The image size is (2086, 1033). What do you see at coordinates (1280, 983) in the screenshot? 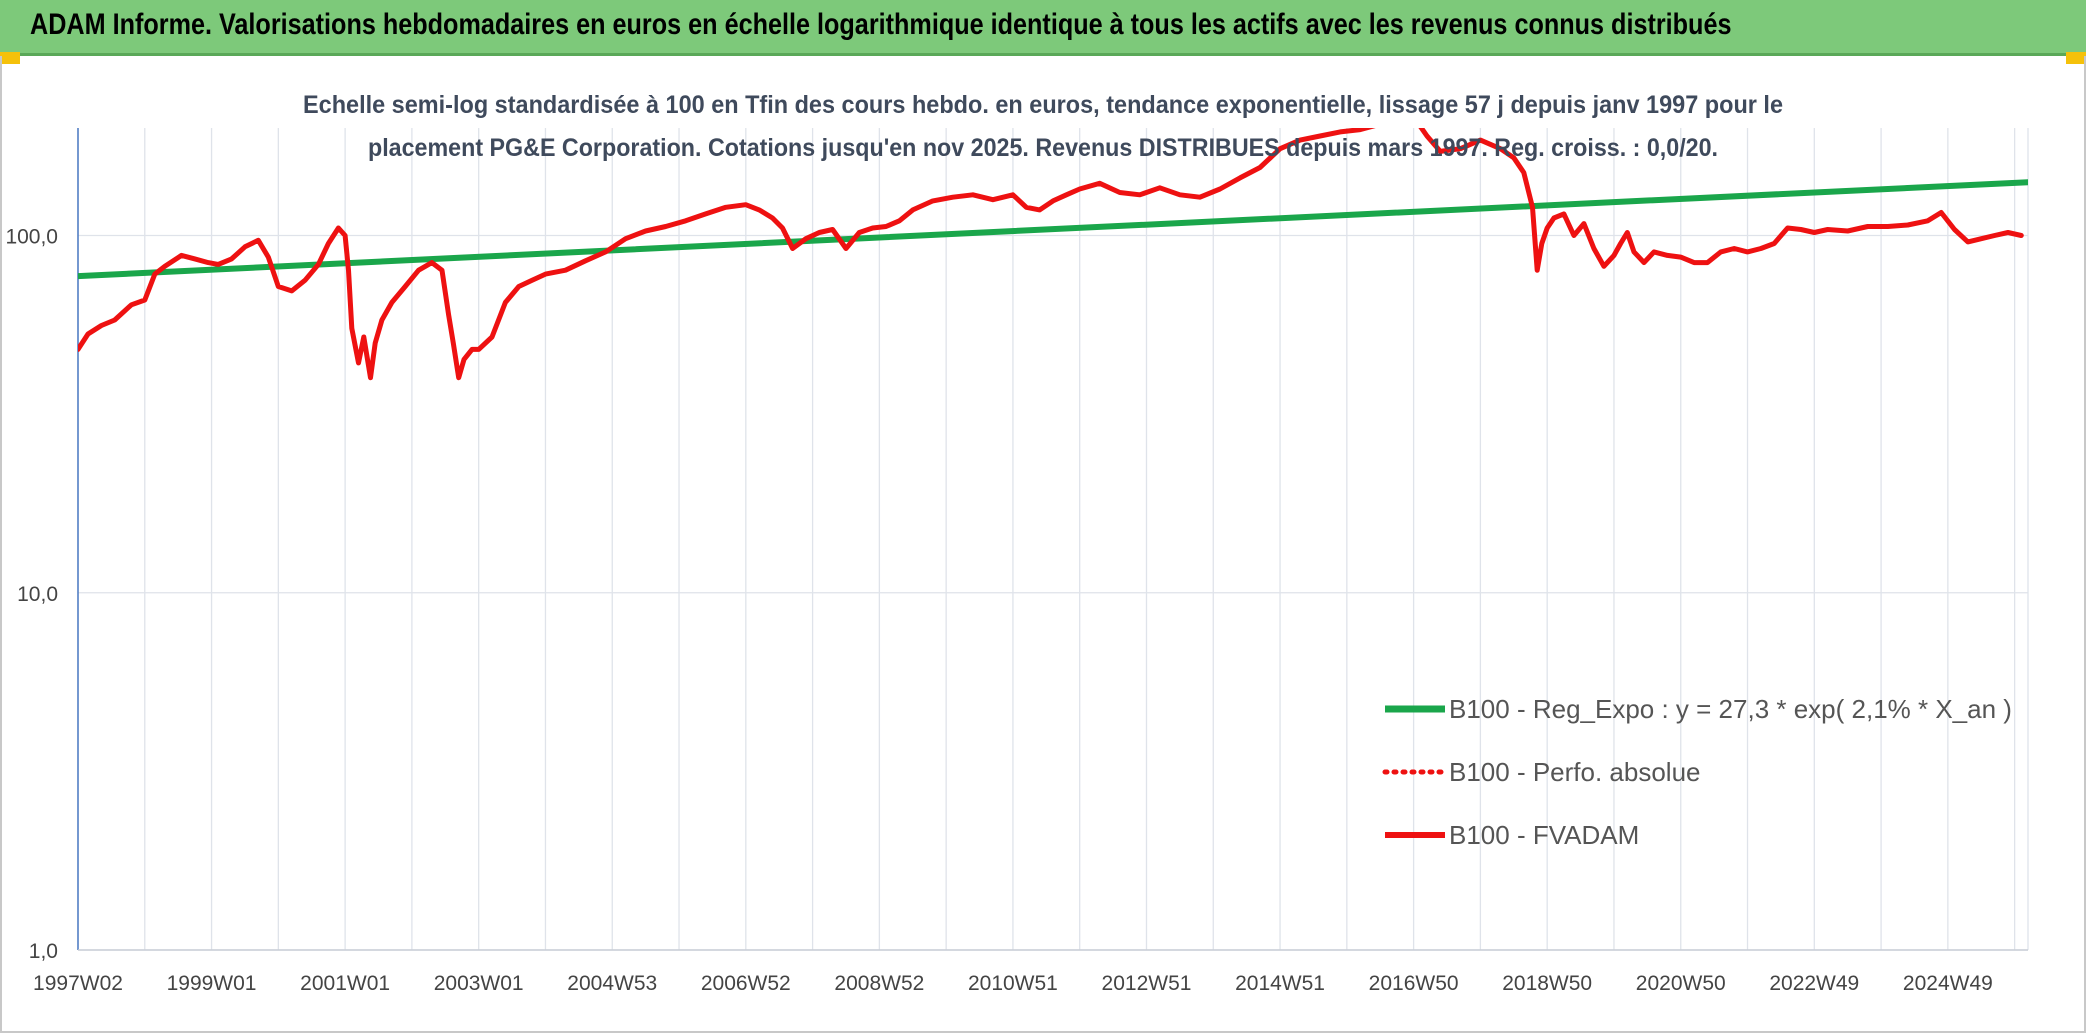
I see `x-tick-label: 2014W51` at bounding box center [1280, 983].